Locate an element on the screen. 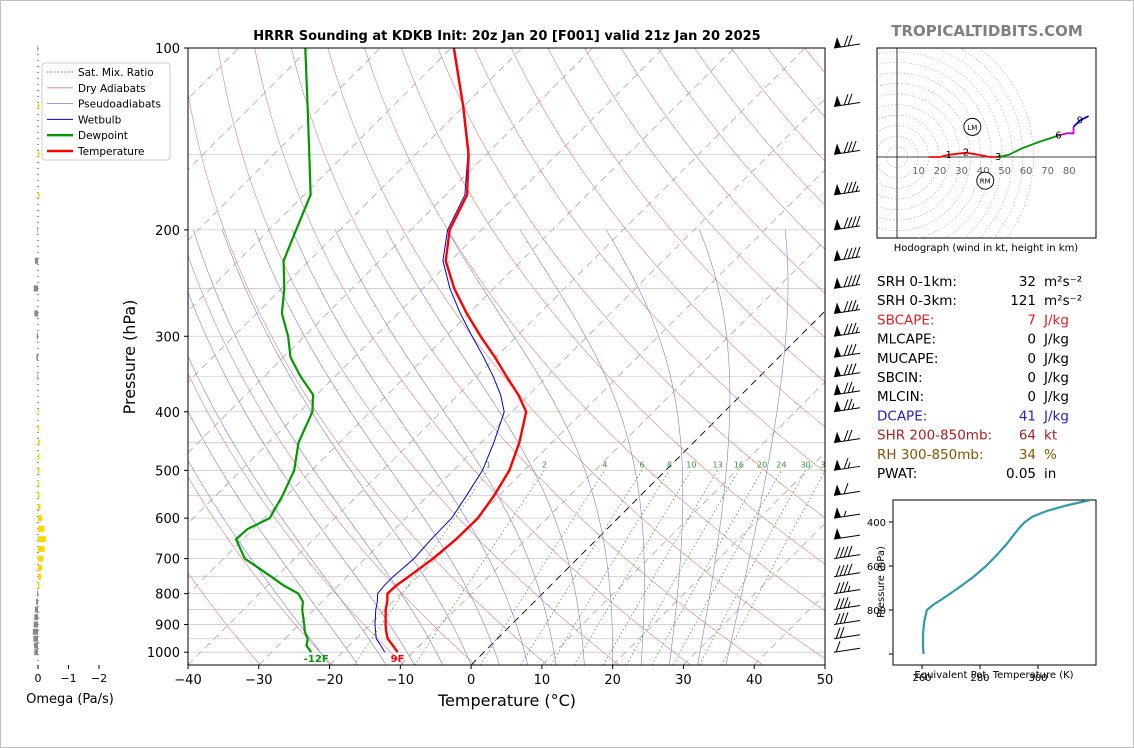 The width and height of the screenshot is (1134, 748). stat-label: MUCAPE: is located at coordinates (907, 359).